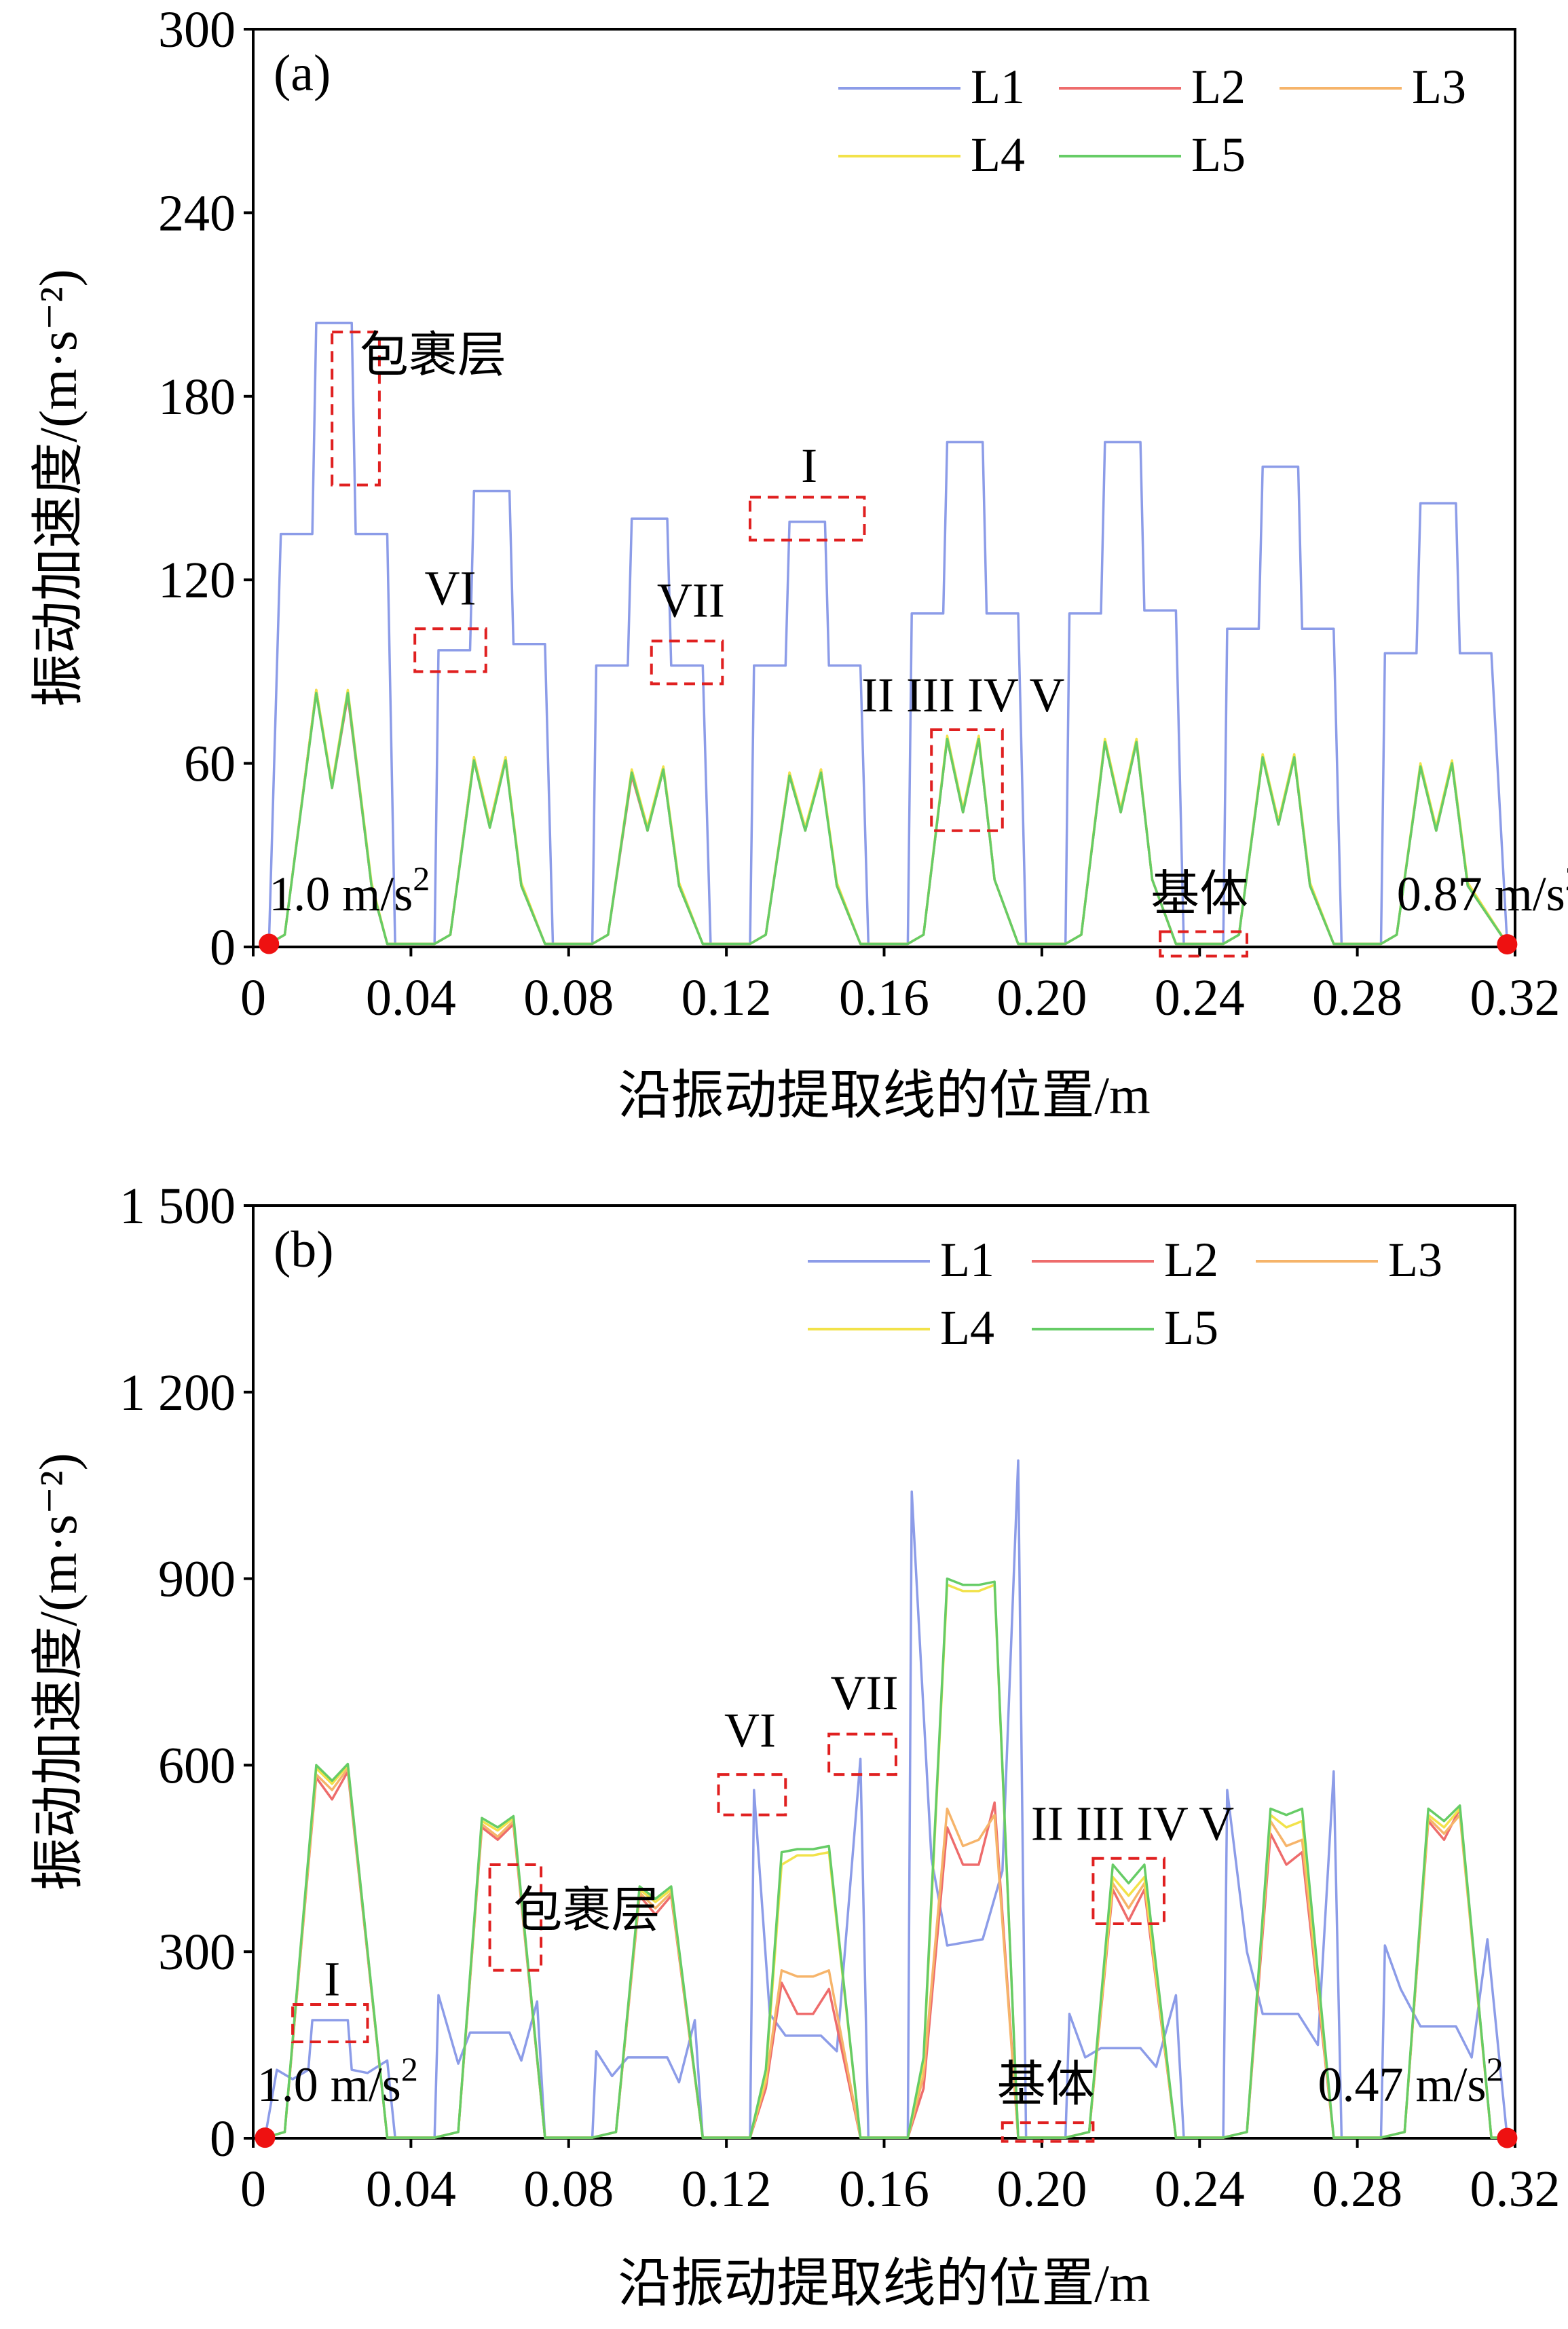 The height and width of the screenshot is (2329, 1568). What do you see at coordinates (197, 1765) in the screenshot?
I see `panel-b-y-tick-label: 600` at bounding box center [197, 1765].